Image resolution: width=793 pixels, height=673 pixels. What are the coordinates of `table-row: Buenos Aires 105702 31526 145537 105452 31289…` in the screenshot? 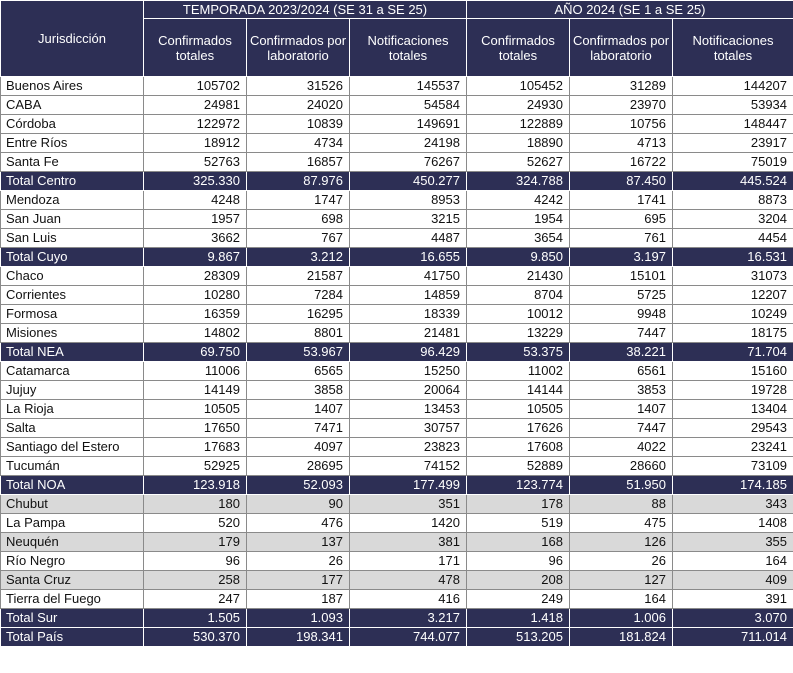 It's located at (396, 86).